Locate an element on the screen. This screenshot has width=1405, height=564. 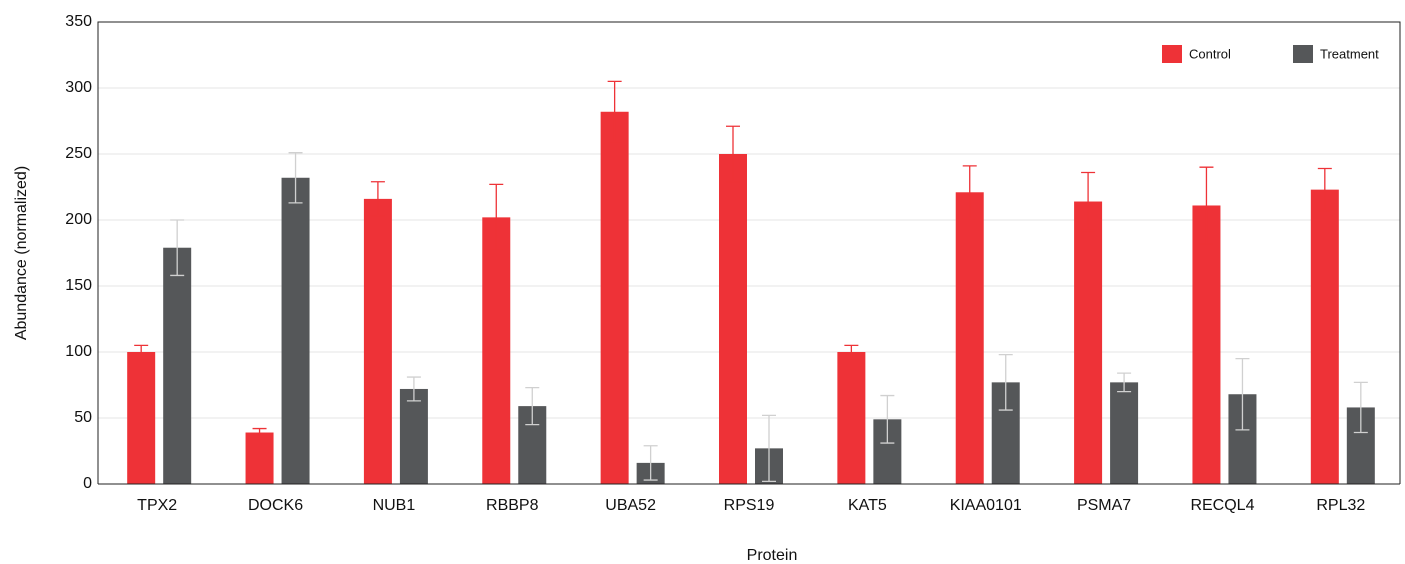
x-tick-label: PSMA7 is located at coordinates (1104, 505).